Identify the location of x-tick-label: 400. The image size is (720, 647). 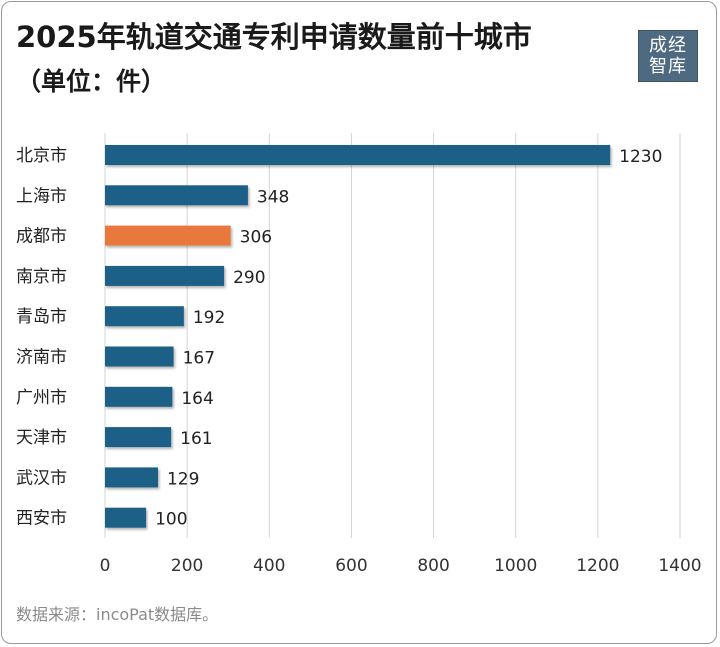
(269, 566).